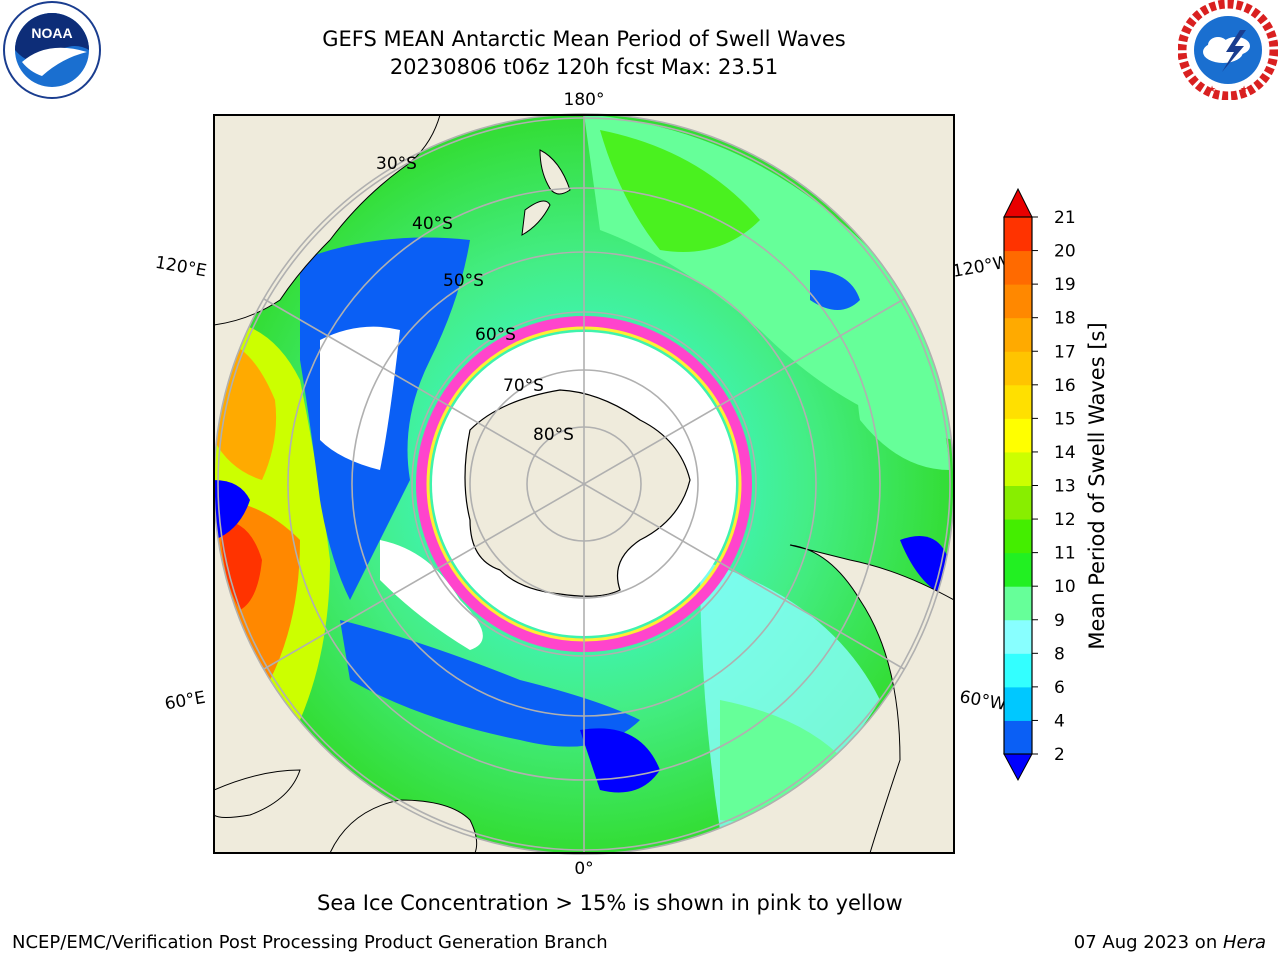 This screenshot has width=1280, height=960. Describe the element at coordinates (1059, 721) in the screenshot. I see `colorbar-tick-label: 4` at that location.